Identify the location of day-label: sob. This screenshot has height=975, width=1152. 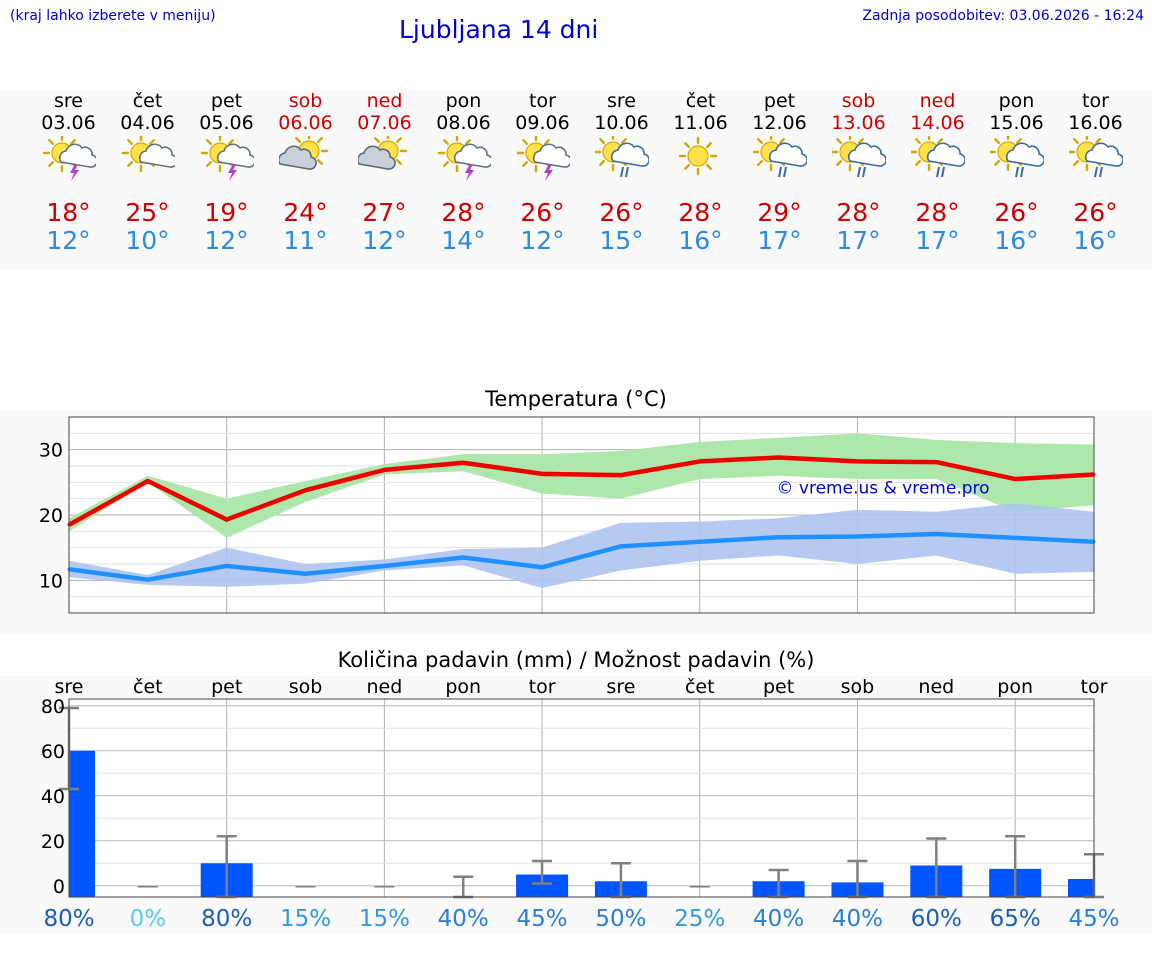
(306, 687).